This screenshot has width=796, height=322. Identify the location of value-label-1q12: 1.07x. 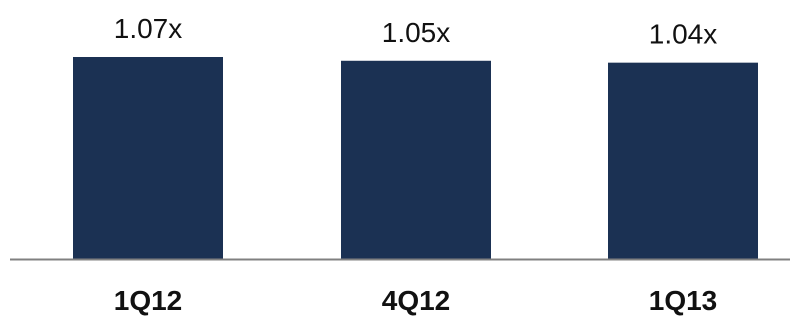
(148, 28).